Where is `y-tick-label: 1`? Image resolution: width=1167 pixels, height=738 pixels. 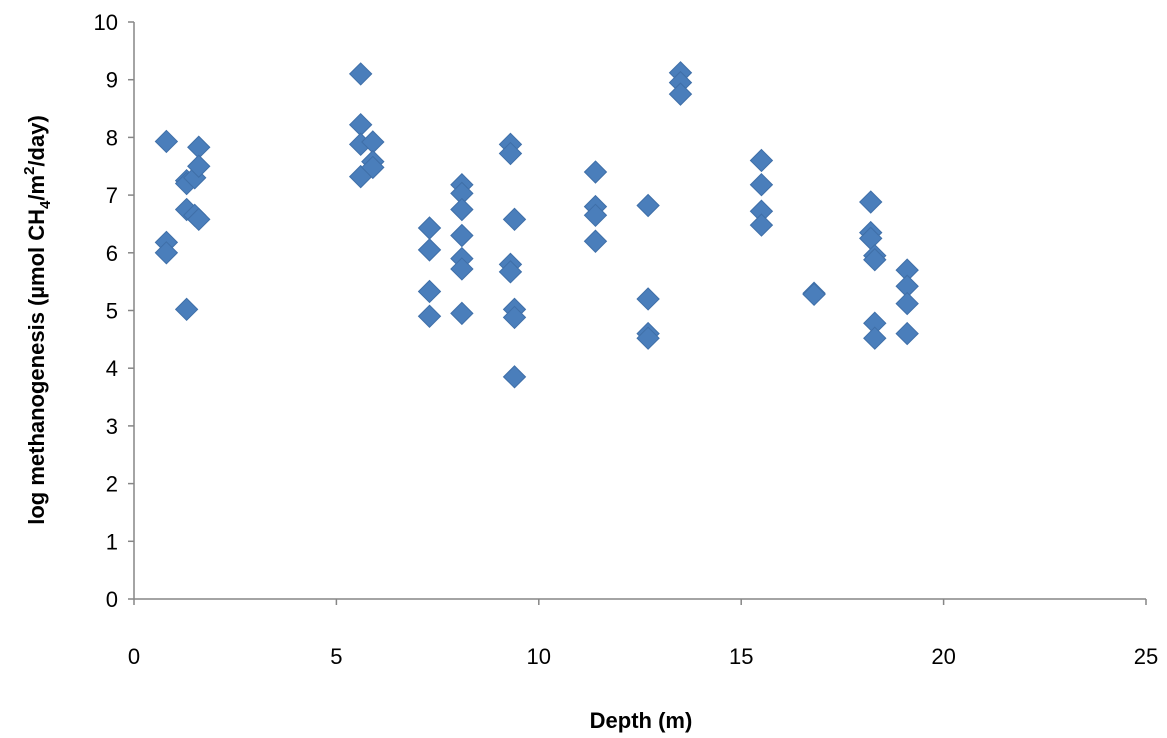
y-tick-label: 1 is located at coordinates (112, 541).